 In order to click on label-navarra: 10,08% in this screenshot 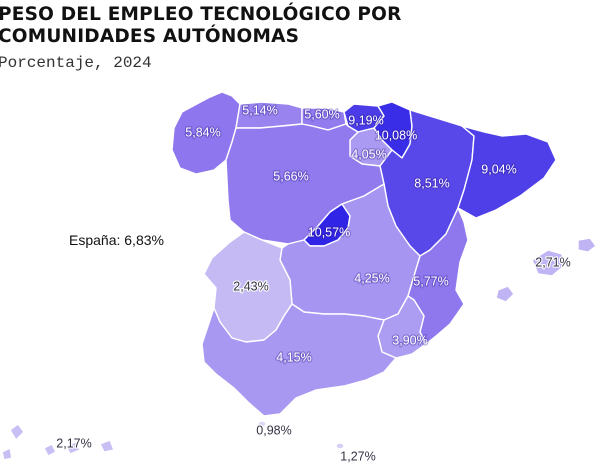, I will do `click(396, 135)`.